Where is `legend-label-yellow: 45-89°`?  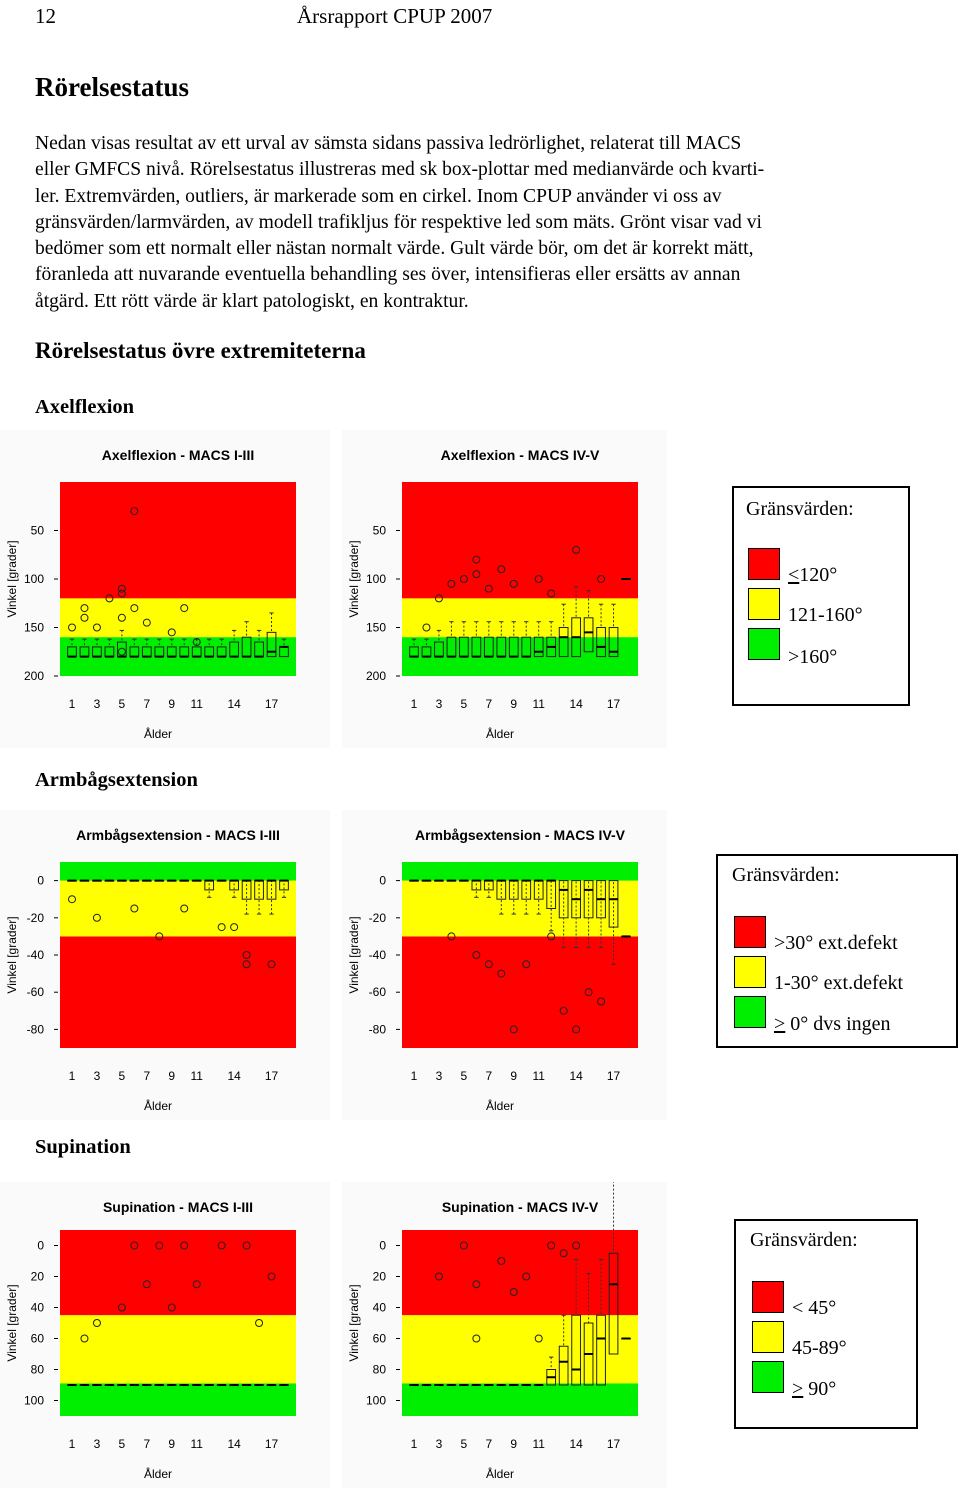 legend-label-yellow: 45-89° is located at coordinates (819, 1348).